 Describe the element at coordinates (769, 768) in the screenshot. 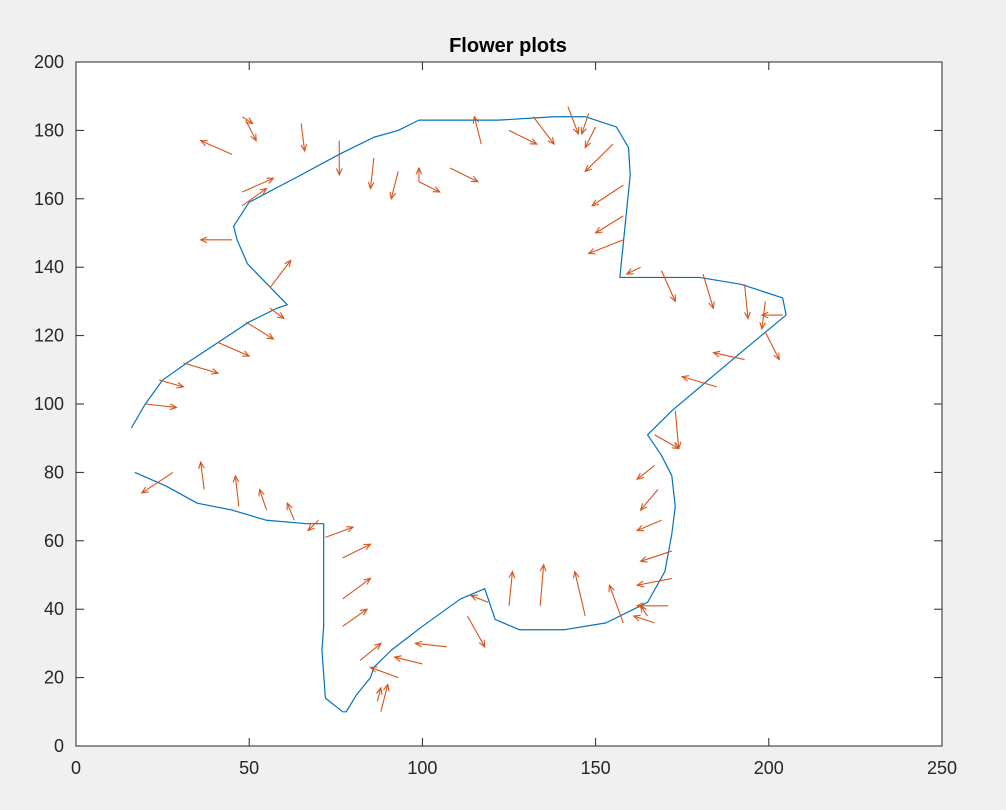

I see `x-tick-label: 200` at that location.